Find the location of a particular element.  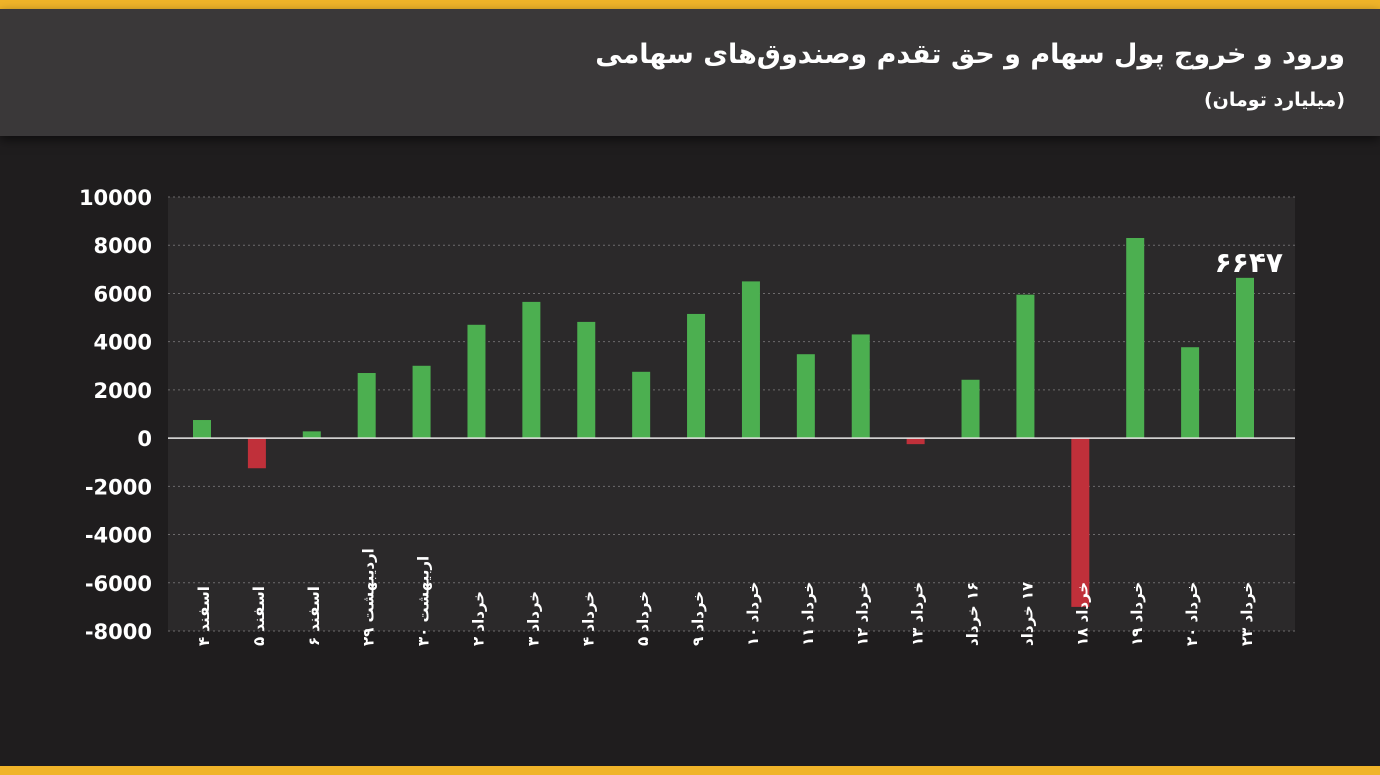

chart-unit-subtitle: (میلیارد تومان) is located at coordinates (1274, 100).